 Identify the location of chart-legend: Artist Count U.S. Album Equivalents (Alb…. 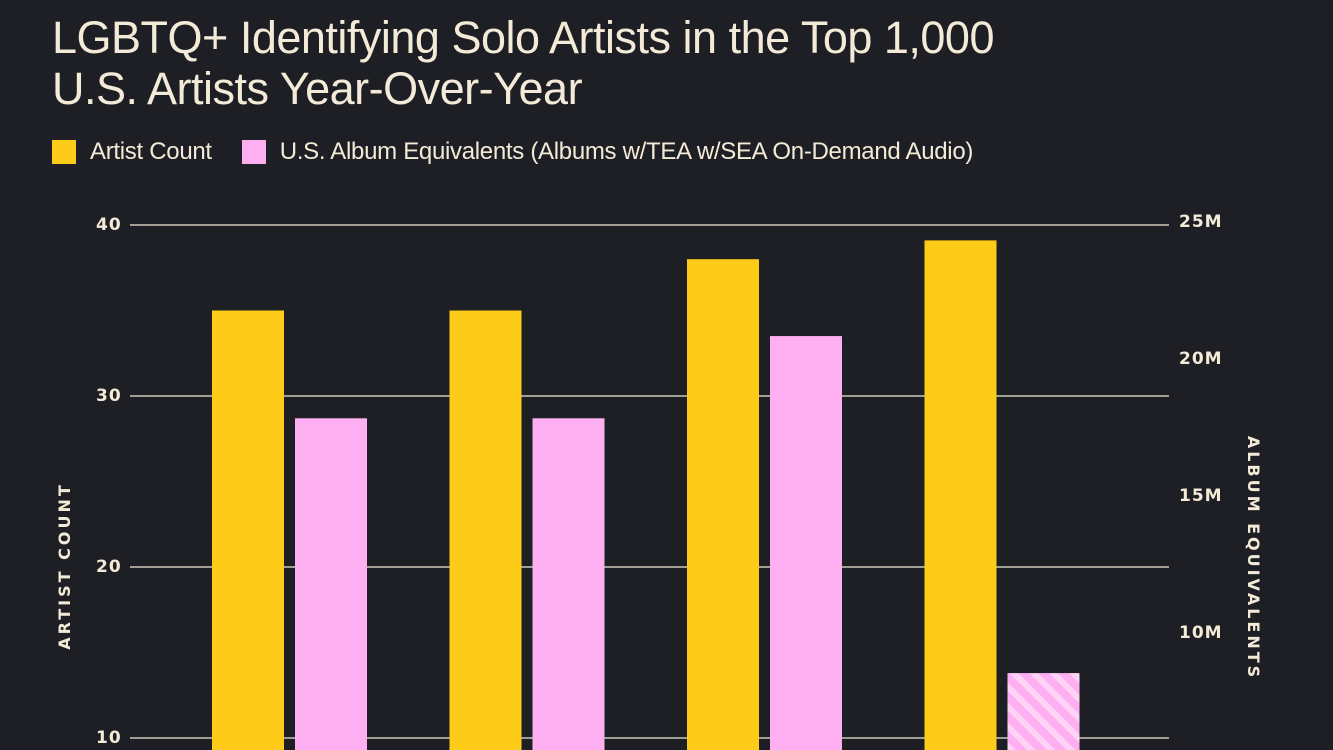
(527, 152).